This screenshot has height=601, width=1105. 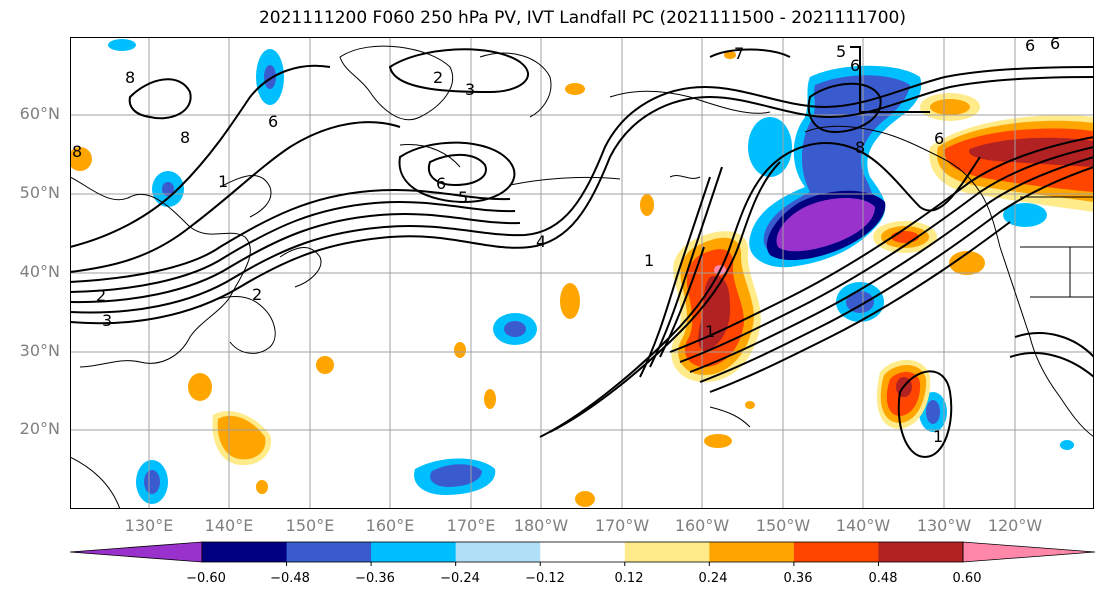 What do you see at coordinates (229, 525) in the screenshot?
I see `lon-label-140e: 140°E` at bounding box center [229, 525].